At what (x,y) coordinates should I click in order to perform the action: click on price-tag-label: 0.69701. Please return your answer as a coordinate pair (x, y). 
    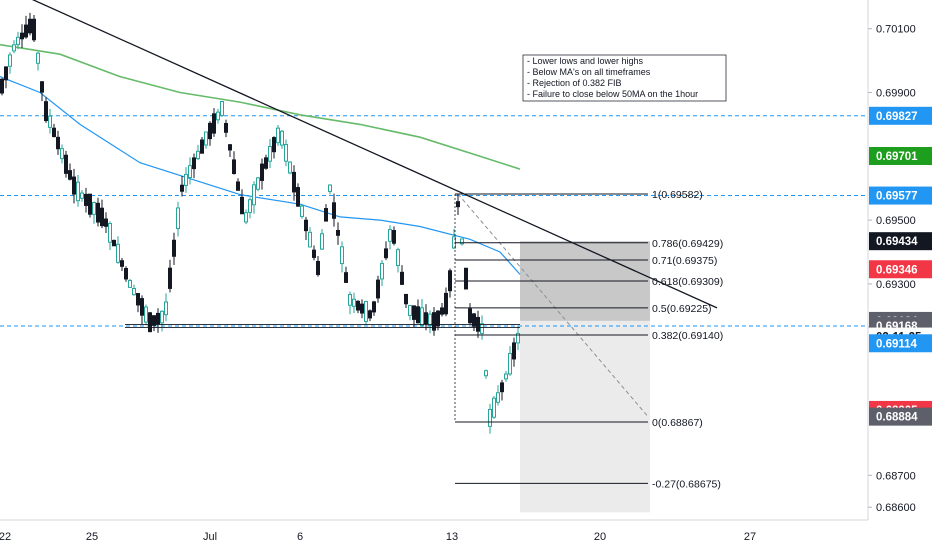
    Looking at the image, I should click on (897, 157).